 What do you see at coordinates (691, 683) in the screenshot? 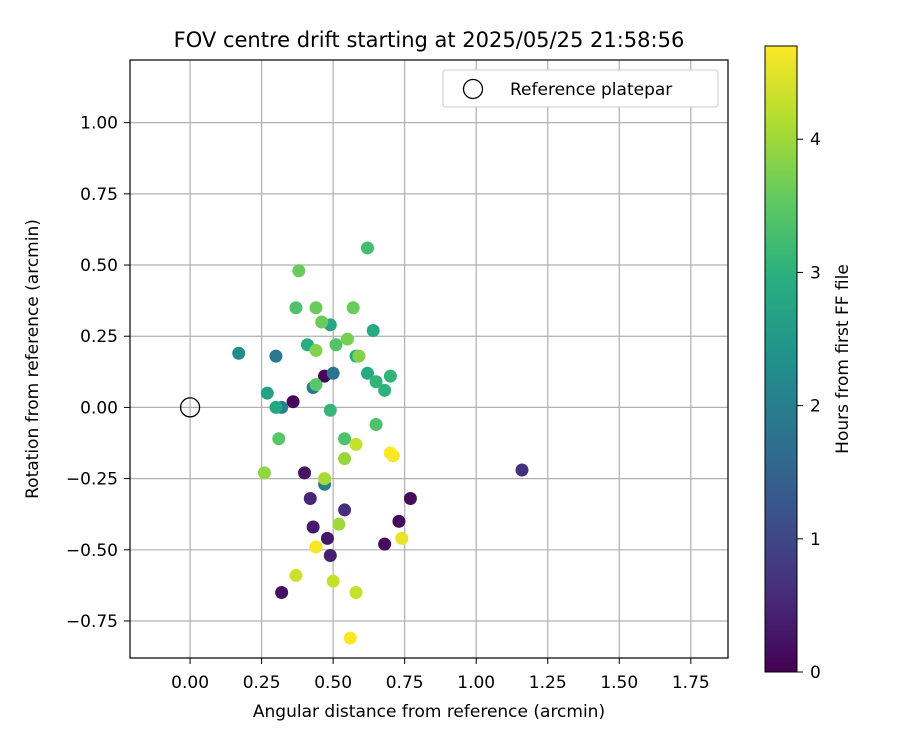
I see `x-tick-label: 1.75` at bounding box center [691, 683].